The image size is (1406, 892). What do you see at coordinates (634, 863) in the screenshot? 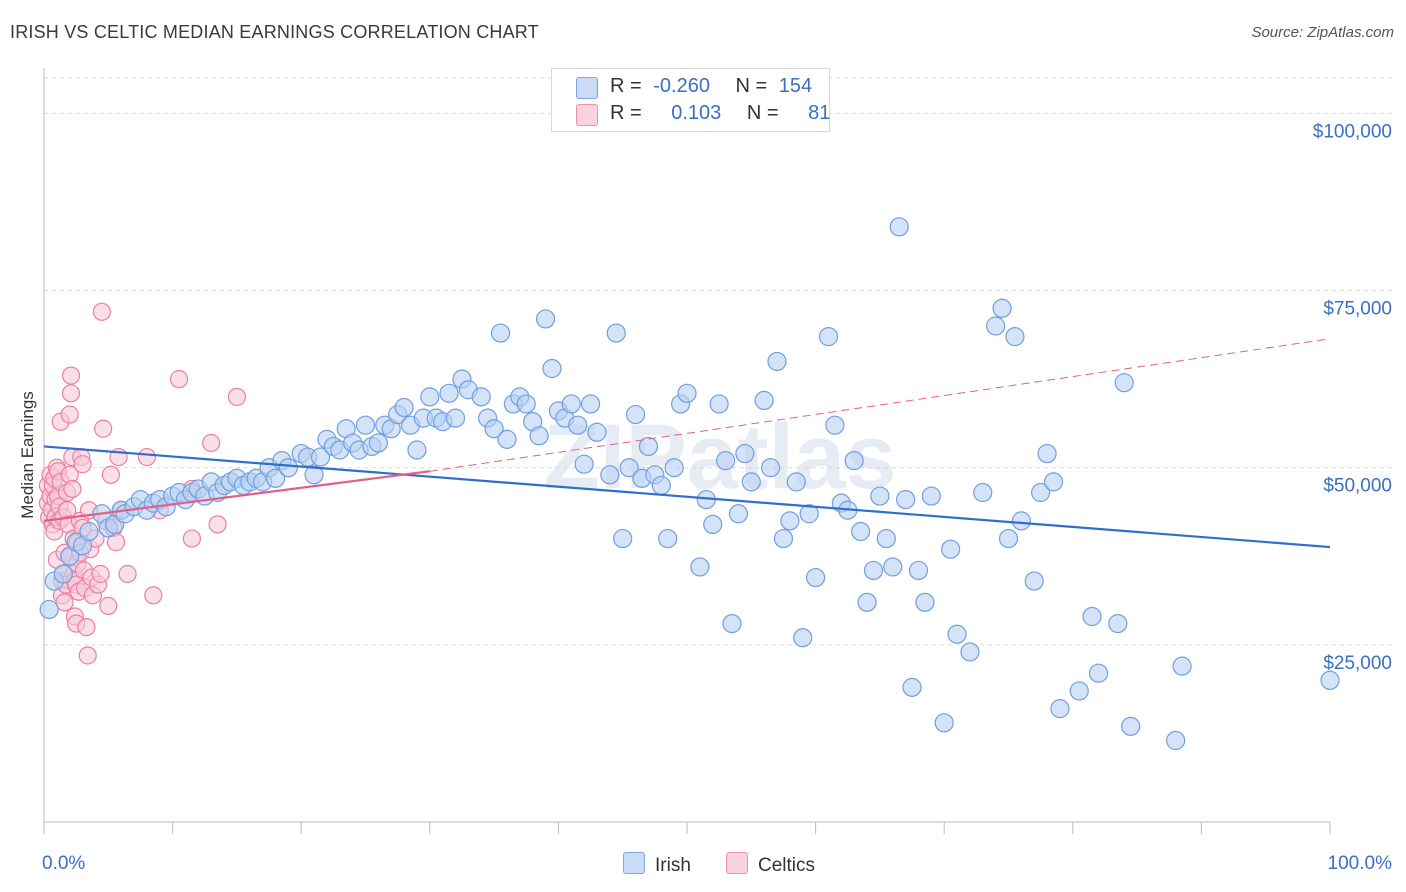
I see `irish-legend-swatch` at bounding box center [634, 863].